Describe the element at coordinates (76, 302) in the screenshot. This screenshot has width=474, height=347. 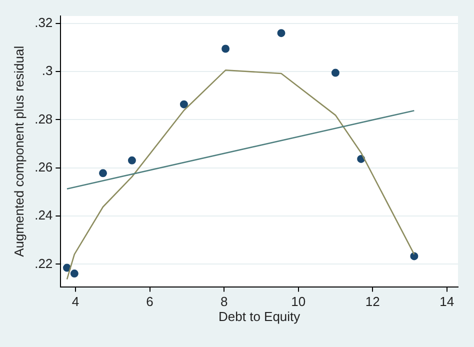
I see `x-tick-label: 4` at that location.